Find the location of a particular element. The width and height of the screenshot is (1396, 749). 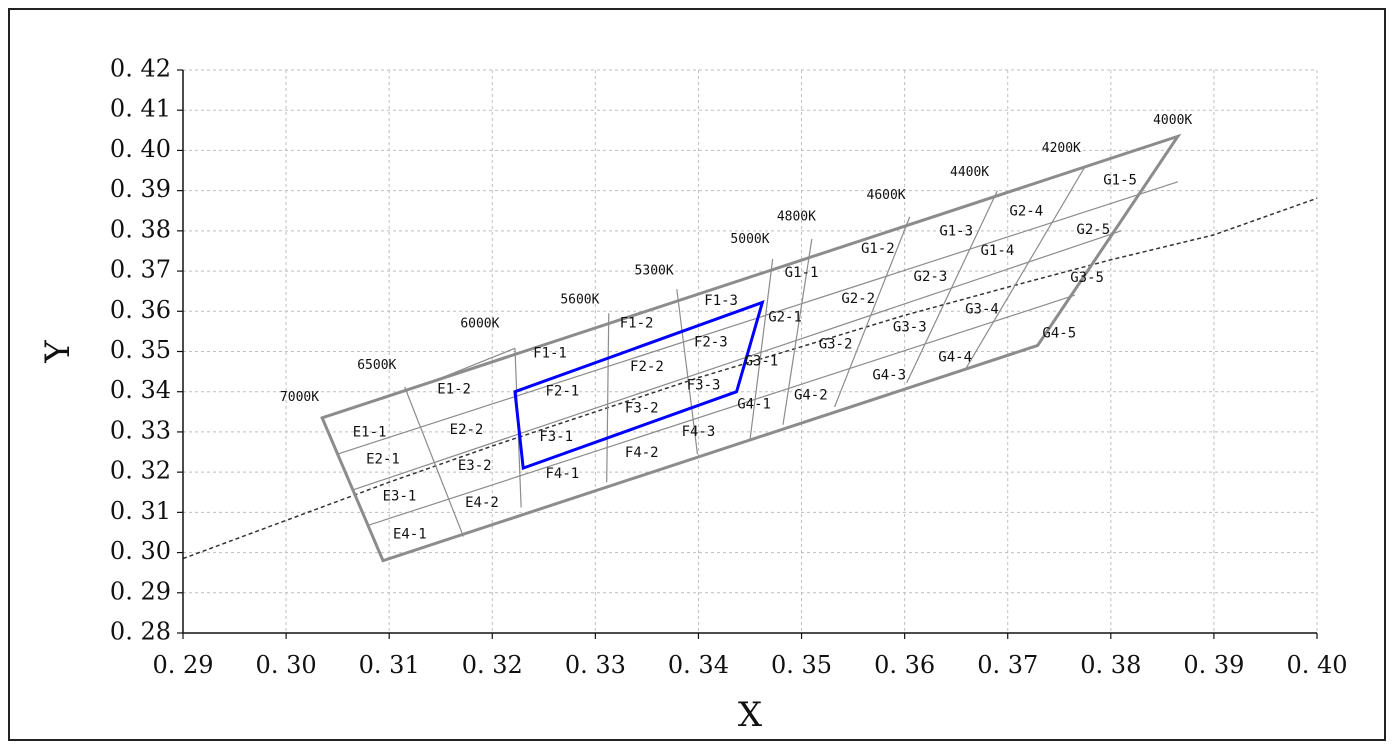

bin-label: E2-1 is located at coordinates (383, 459).